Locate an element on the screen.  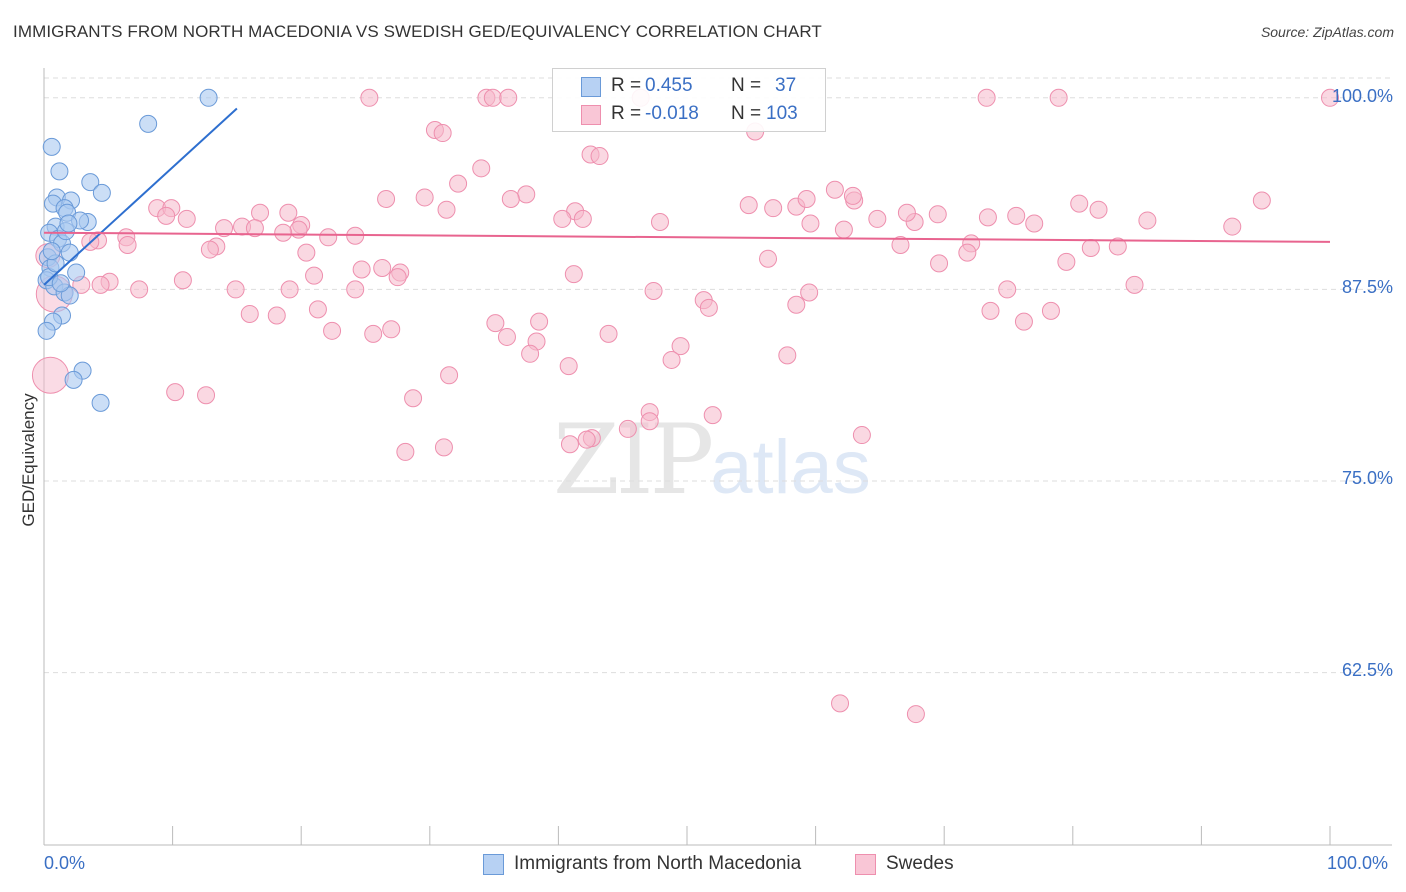
n-value: 103 is located at coordinates (782, 113).